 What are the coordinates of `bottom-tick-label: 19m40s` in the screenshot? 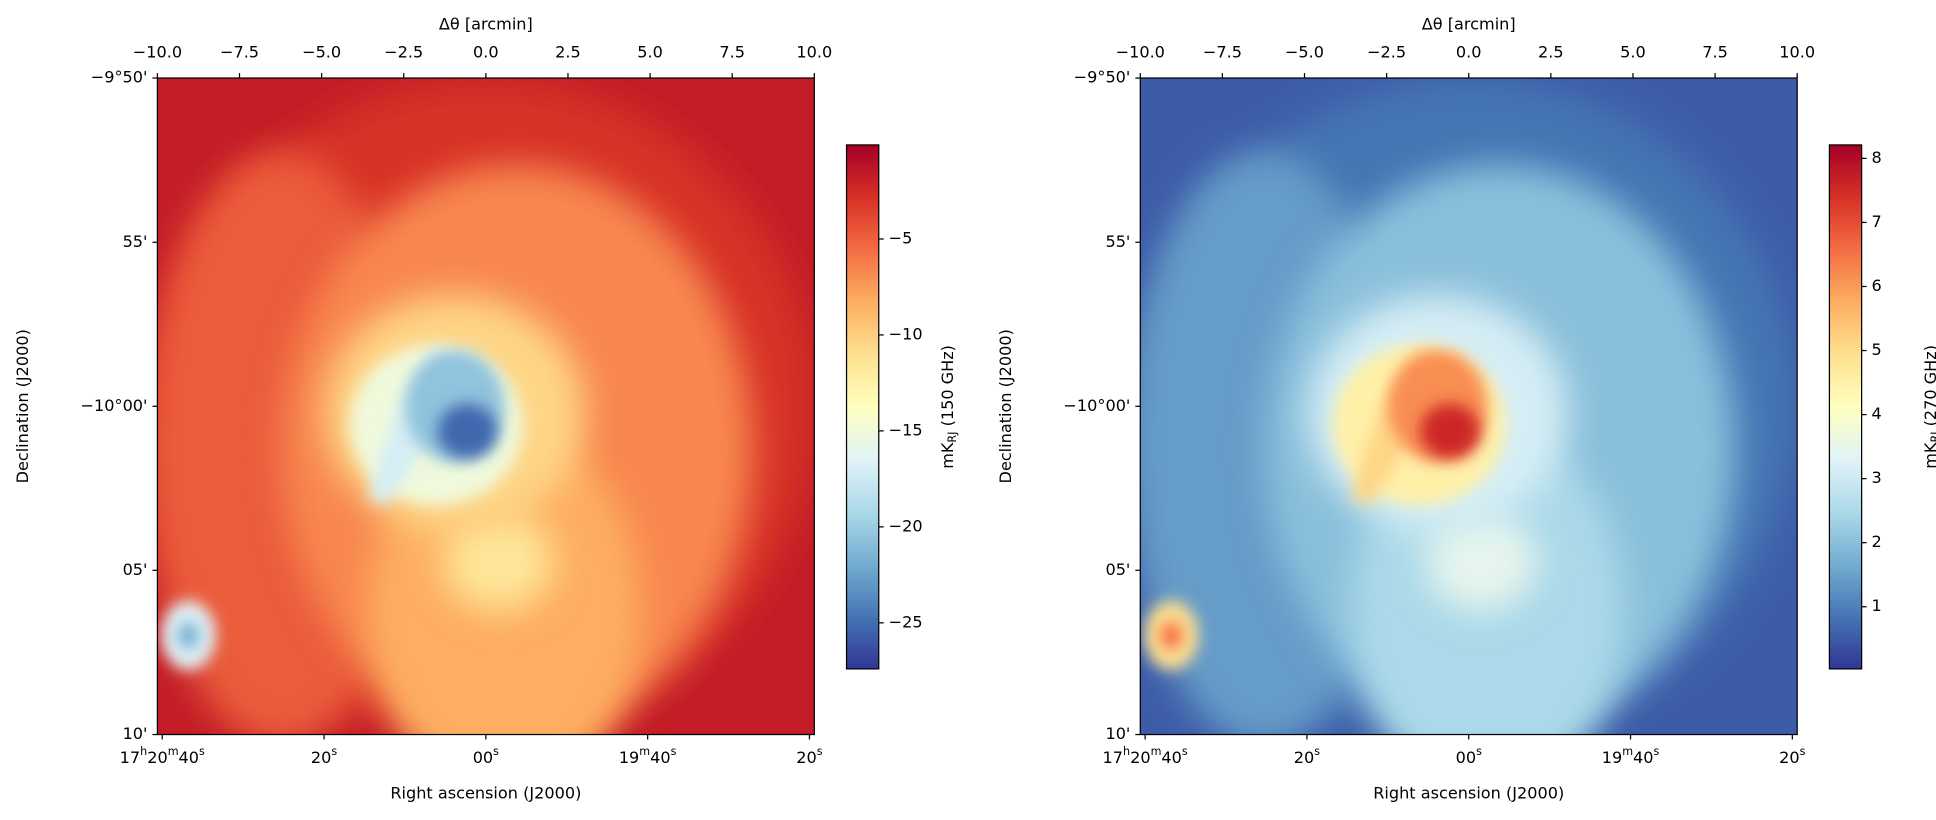 It's located at (648, 756).